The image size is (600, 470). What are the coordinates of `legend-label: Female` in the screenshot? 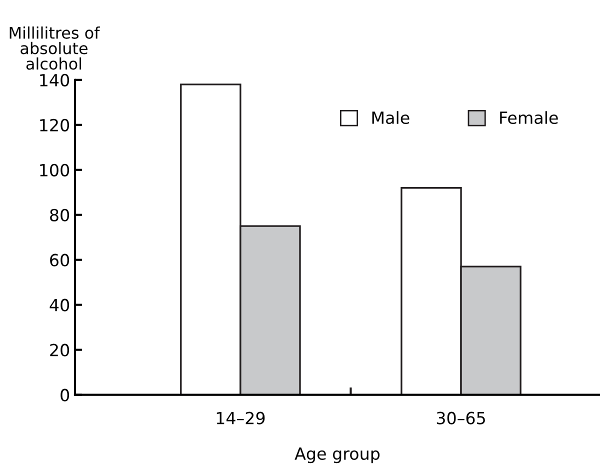 It's located at (529, 117).